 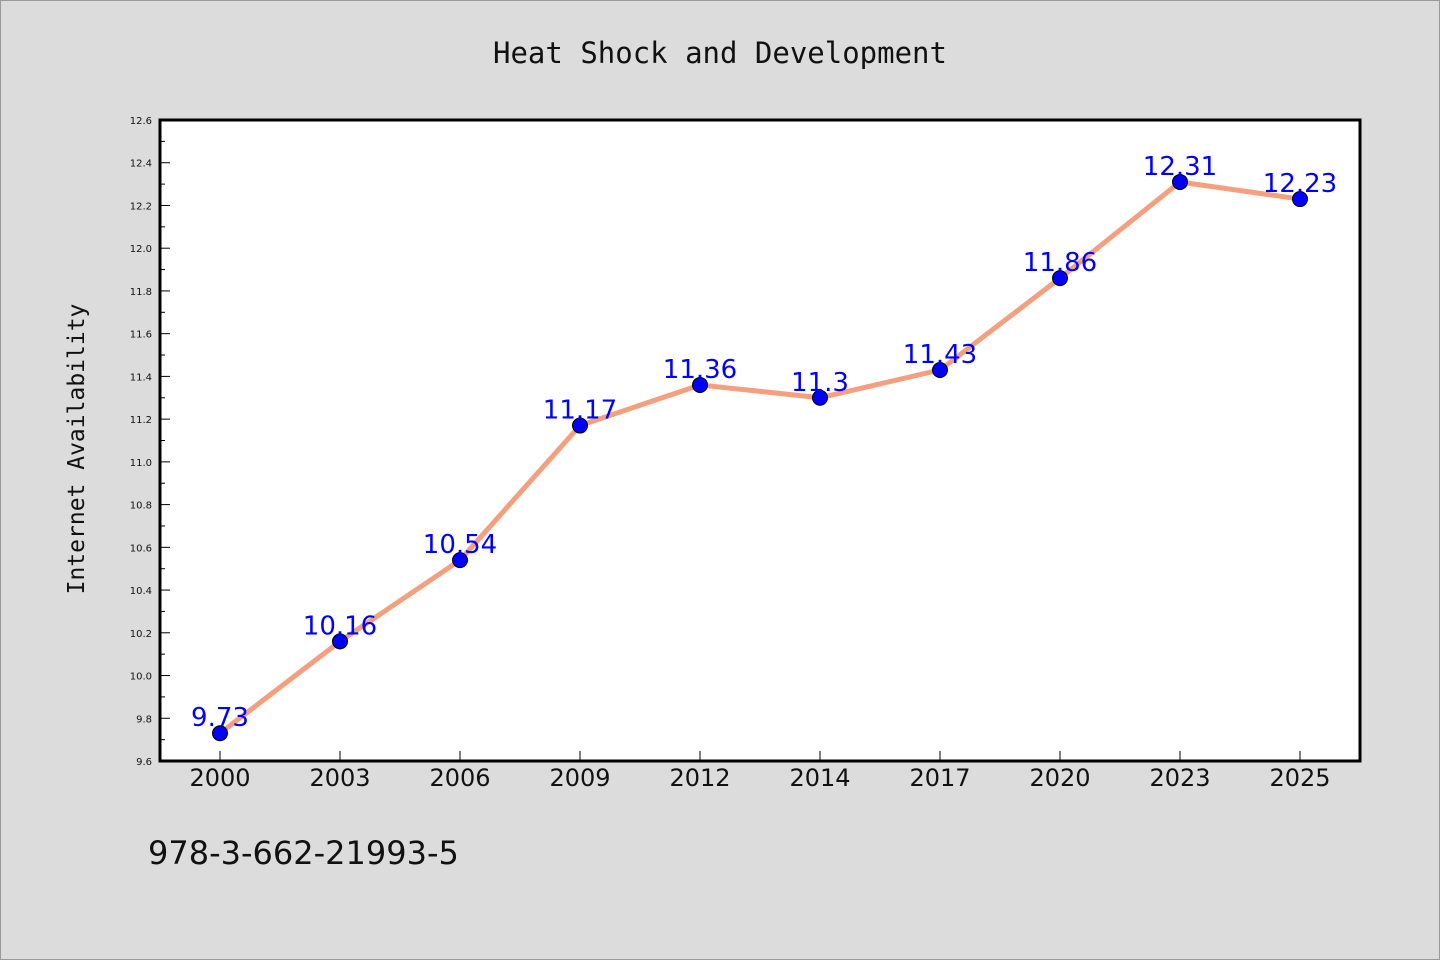 I want to click on y-tick-label: 11.4, so click(x=141, y=377).